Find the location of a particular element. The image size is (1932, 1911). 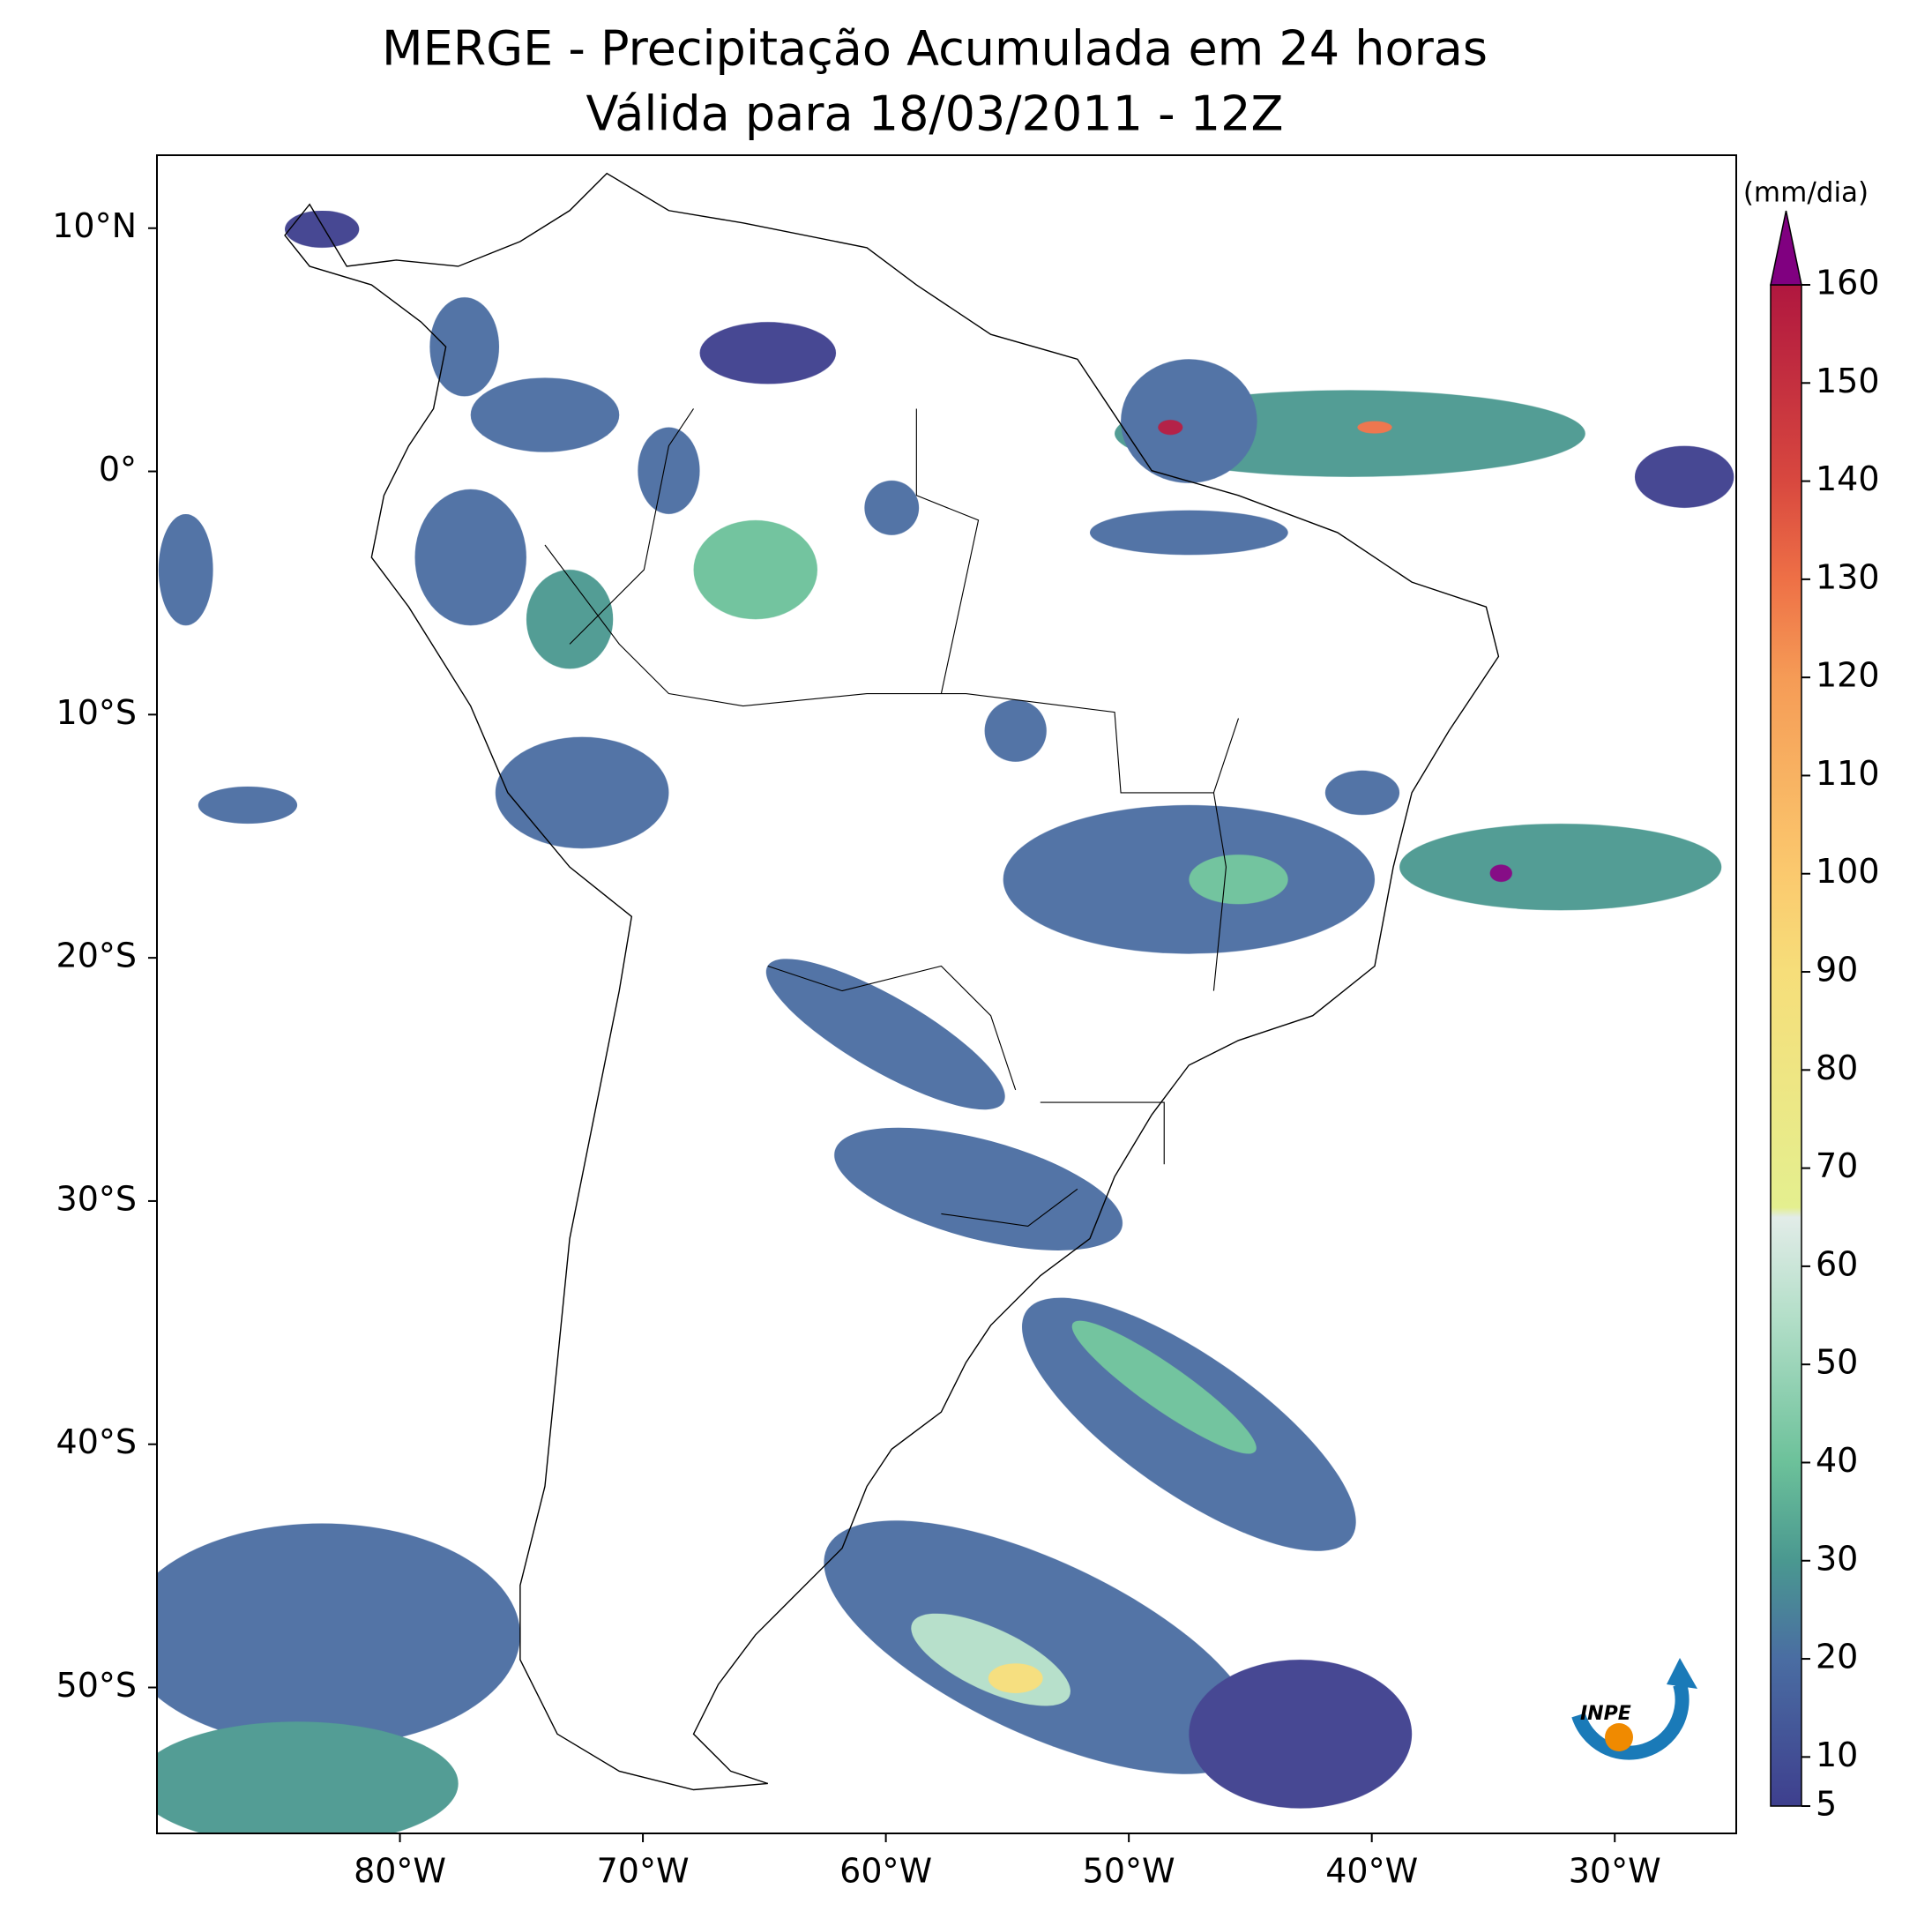

x-tick-label: 50°W is located at coordinates (1129, 1872).